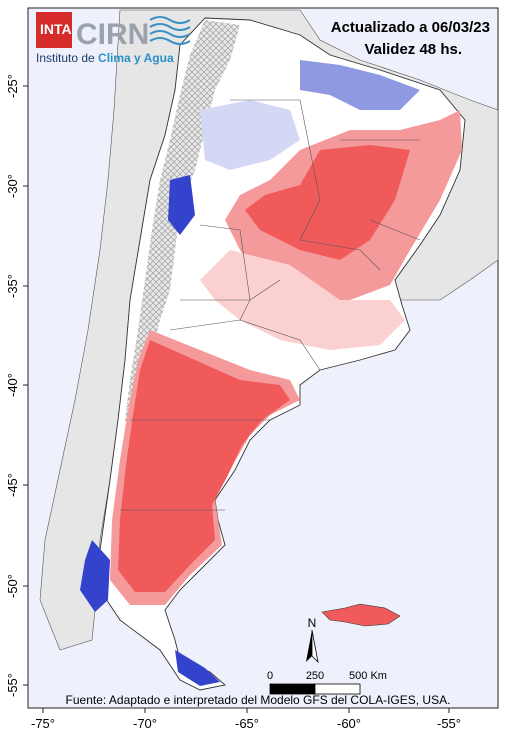 The height and width of the screenshot is (735, 506). What do you see at coordinates (250, 135) in the screenshot?
I see `blue-zone-northwest` at bounding box center [250, 135].